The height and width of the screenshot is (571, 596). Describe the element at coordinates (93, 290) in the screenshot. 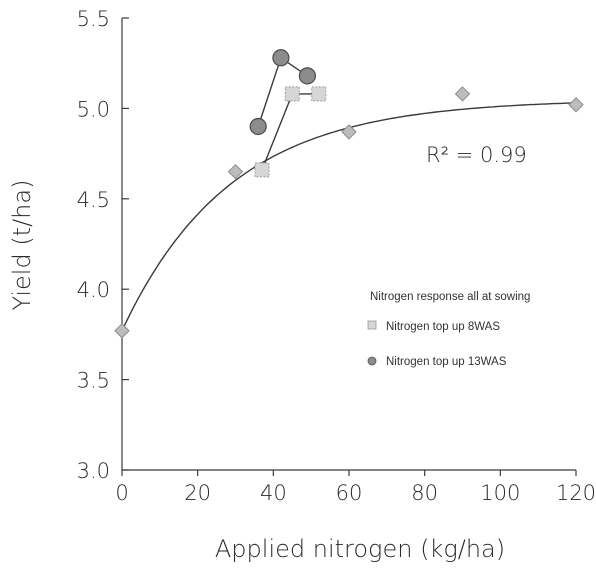

I see `y-tick-label: 4.0` at that location.